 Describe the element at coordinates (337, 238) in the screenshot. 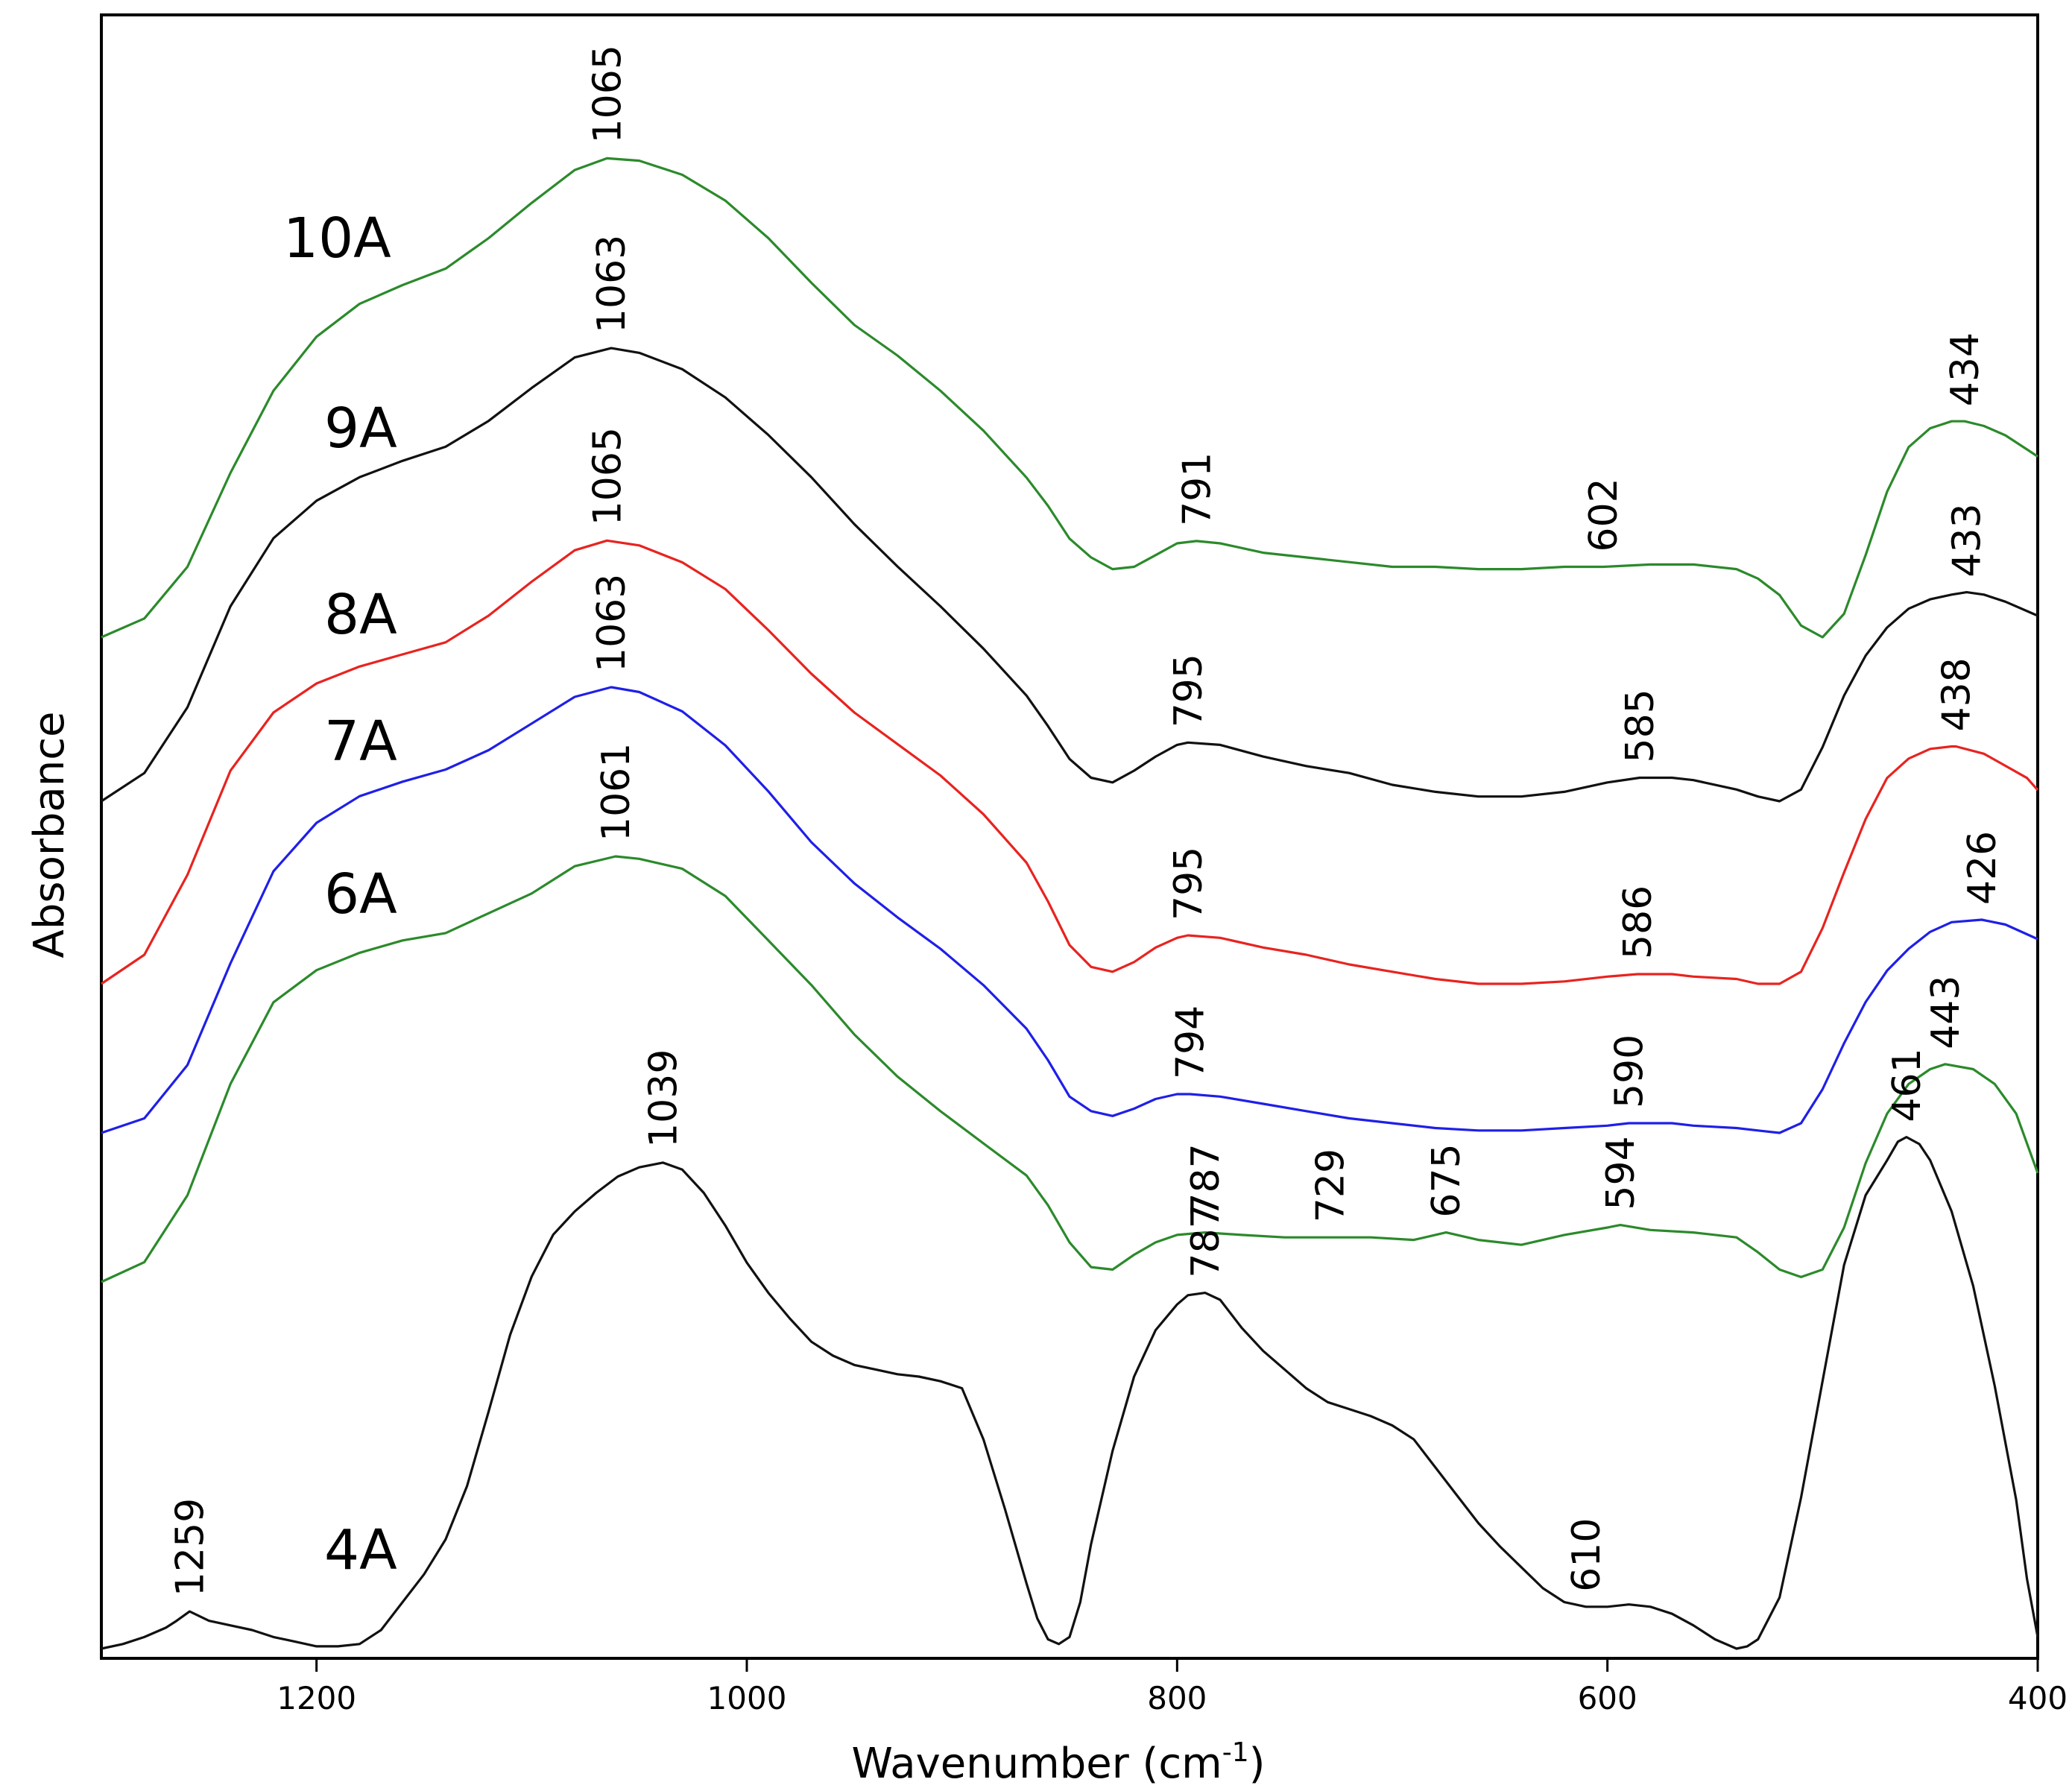

I see `series-label-10A: 10A` at that location.